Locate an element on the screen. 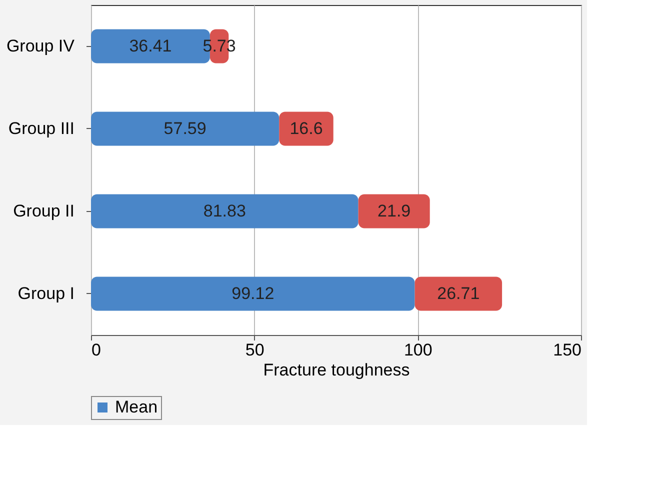 This screenshot has height=491, width=648. y-tick-label: Group IV is located at coordinates (41, 46).